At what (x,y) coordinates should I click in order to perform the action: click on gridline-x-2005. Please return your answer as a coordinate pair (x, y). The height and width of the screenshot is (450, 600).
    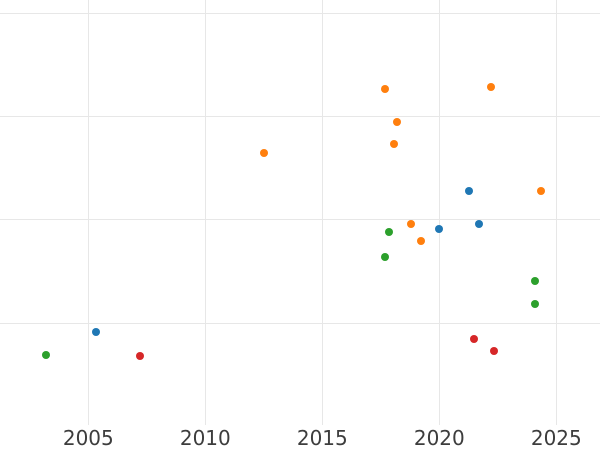
    Looking at the image, I should click on (88, 212).